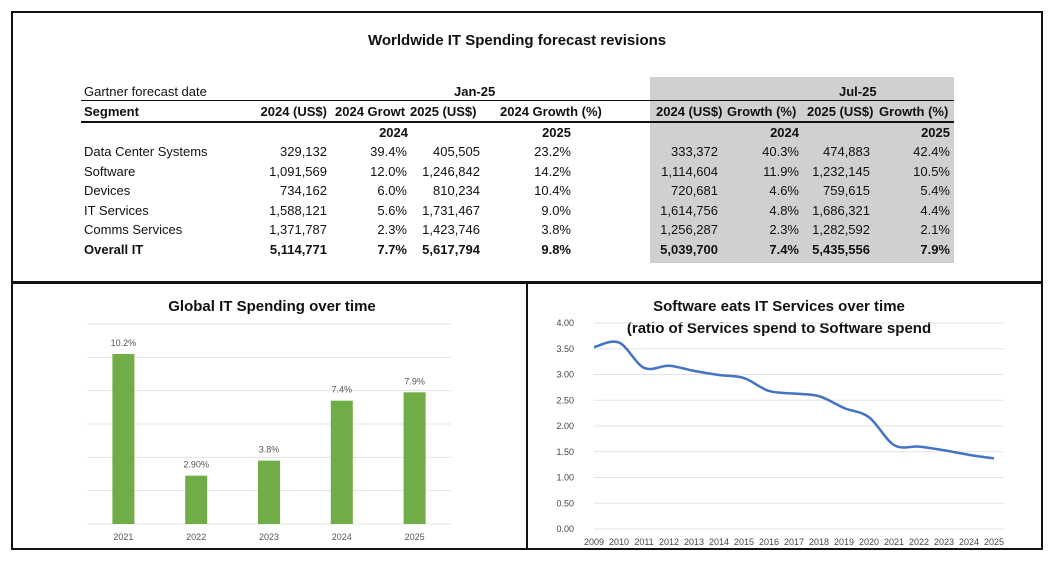 The height and width of the screenshot is (561, 1051). What do you see at coordinates (694, 151) in the screenshot?
I see `table-cell: 333,372` at bounding box center [694, 151].